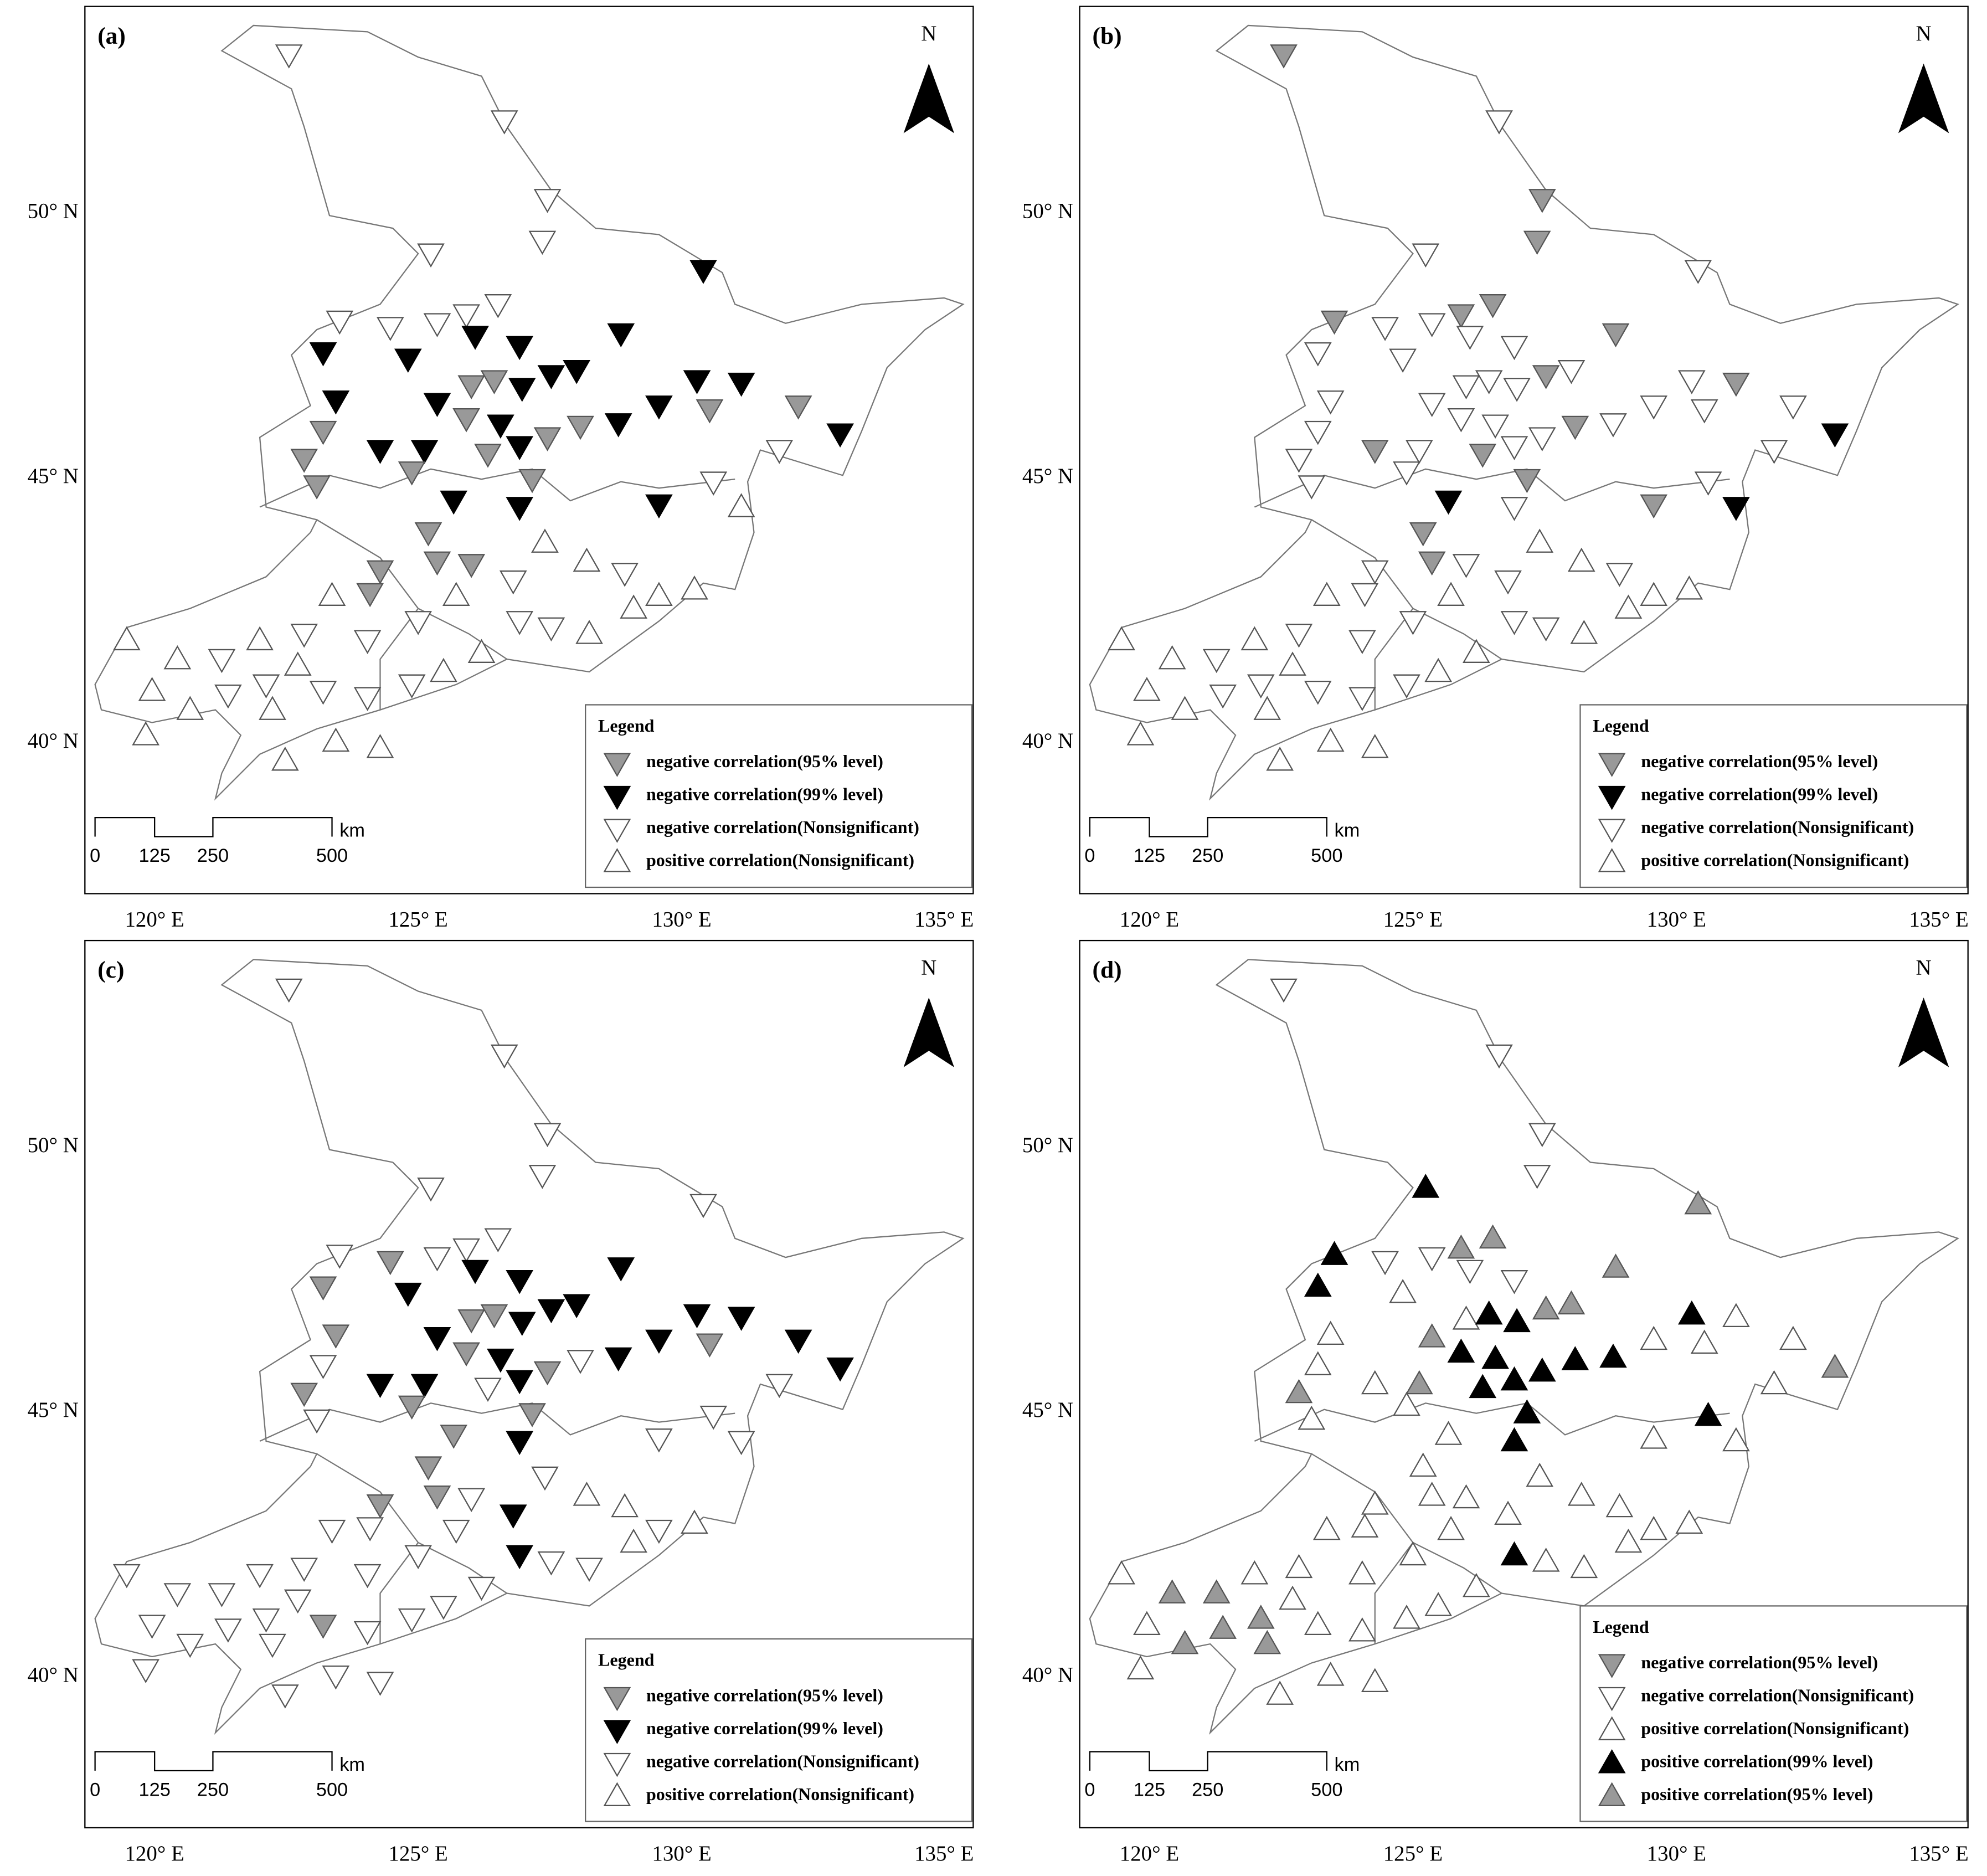  What do you see at coordinates (53, 476) in the screenshot?
I see `lat-label: 45° N` at bounding box center [53, 476].